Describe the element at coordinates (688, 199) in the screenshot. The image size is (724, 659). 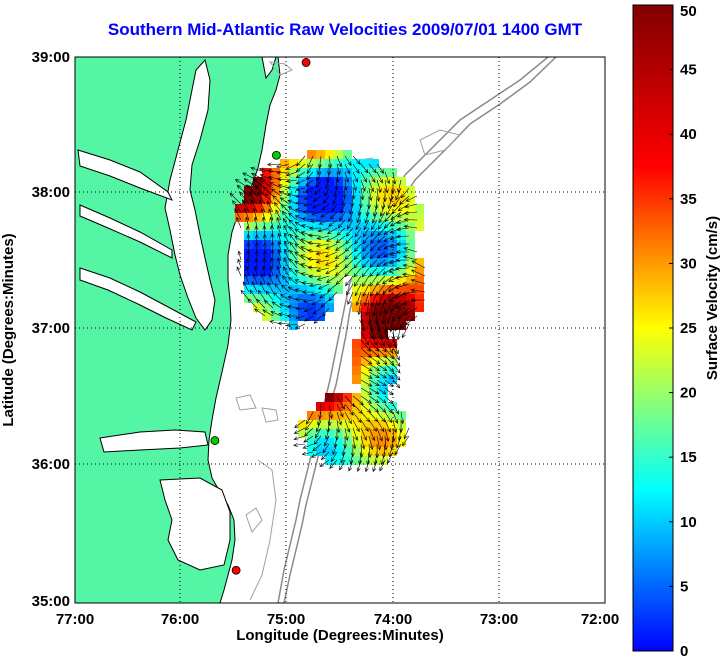
I see `colorbar-tick-label: 35` at that location.